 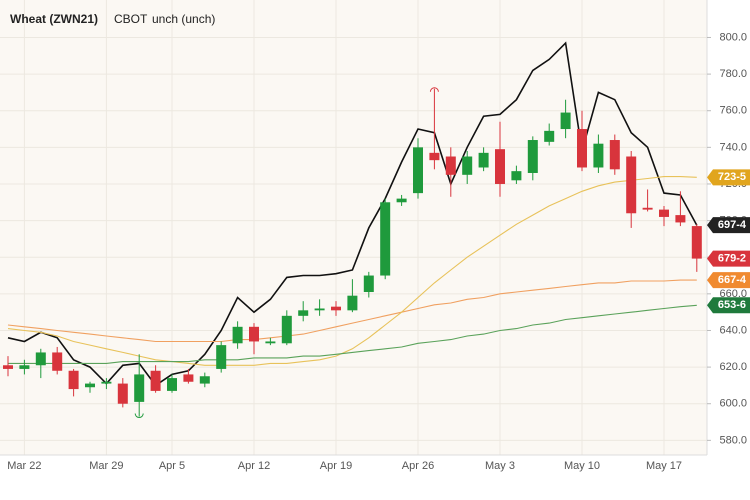 I want to click on low-marker, so click(x=139, y=416).